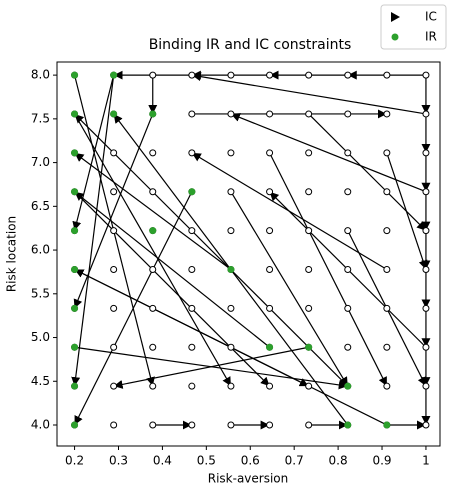  Describe the element at coordinates (12, 254) in the screenshot. I see `y-axis-label: Risk location` at that location.